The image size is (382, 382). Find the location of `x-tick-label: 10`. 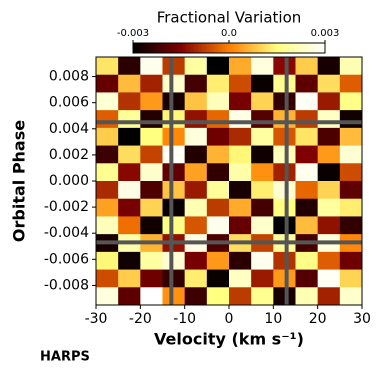

x-tick-label: 10 is located at coordinates (273, 319).